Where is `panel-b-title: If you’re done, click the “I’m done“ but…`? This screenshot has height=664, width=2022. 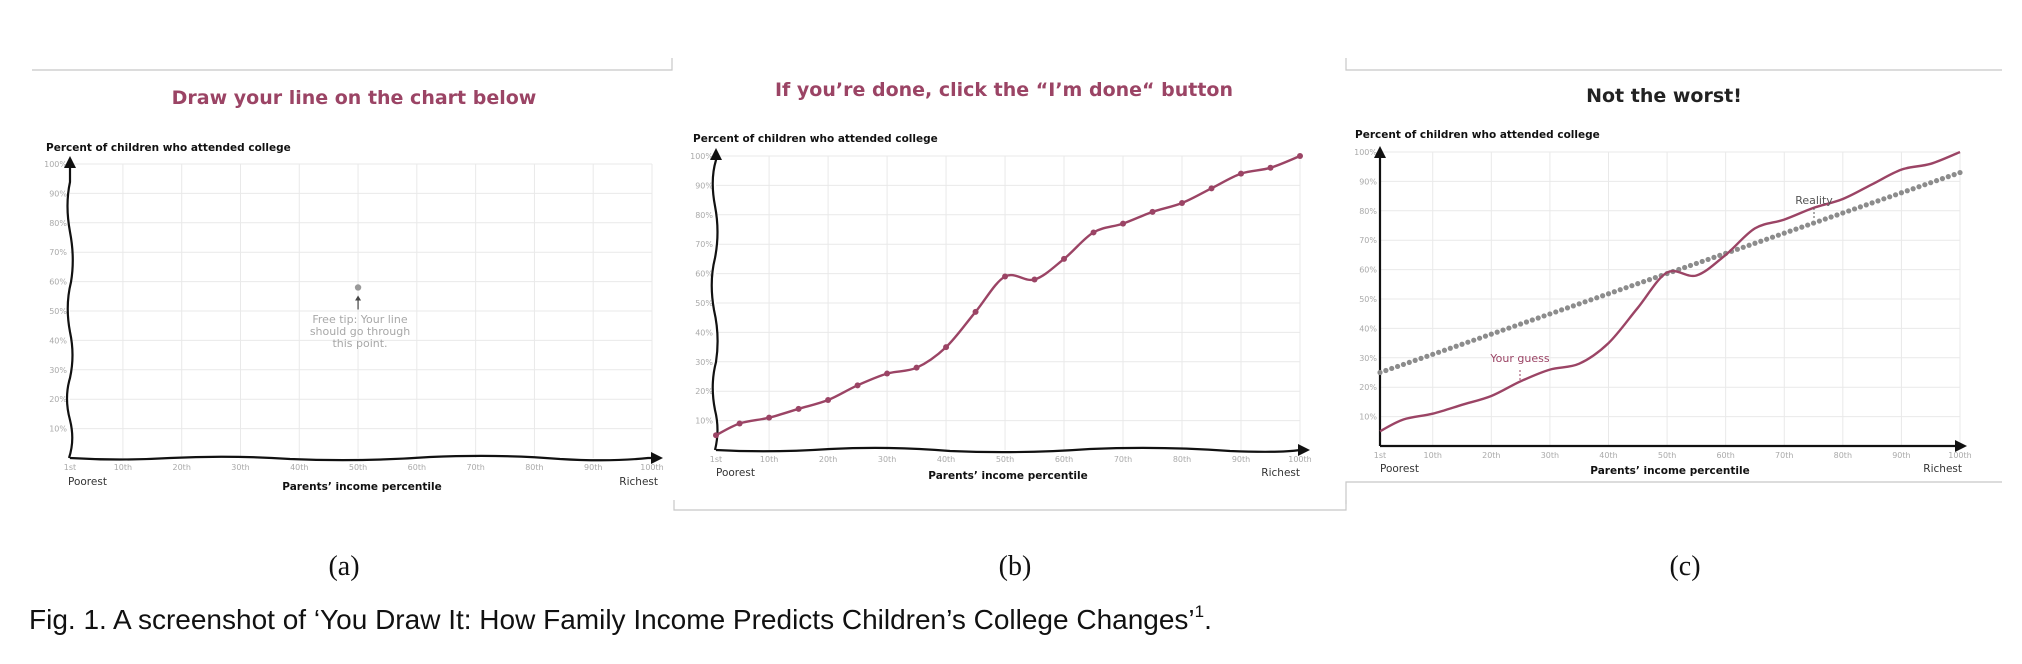 panel-b-title: If you’re done, click the “I’m done“ but… is located at coordinates (1004, 90).